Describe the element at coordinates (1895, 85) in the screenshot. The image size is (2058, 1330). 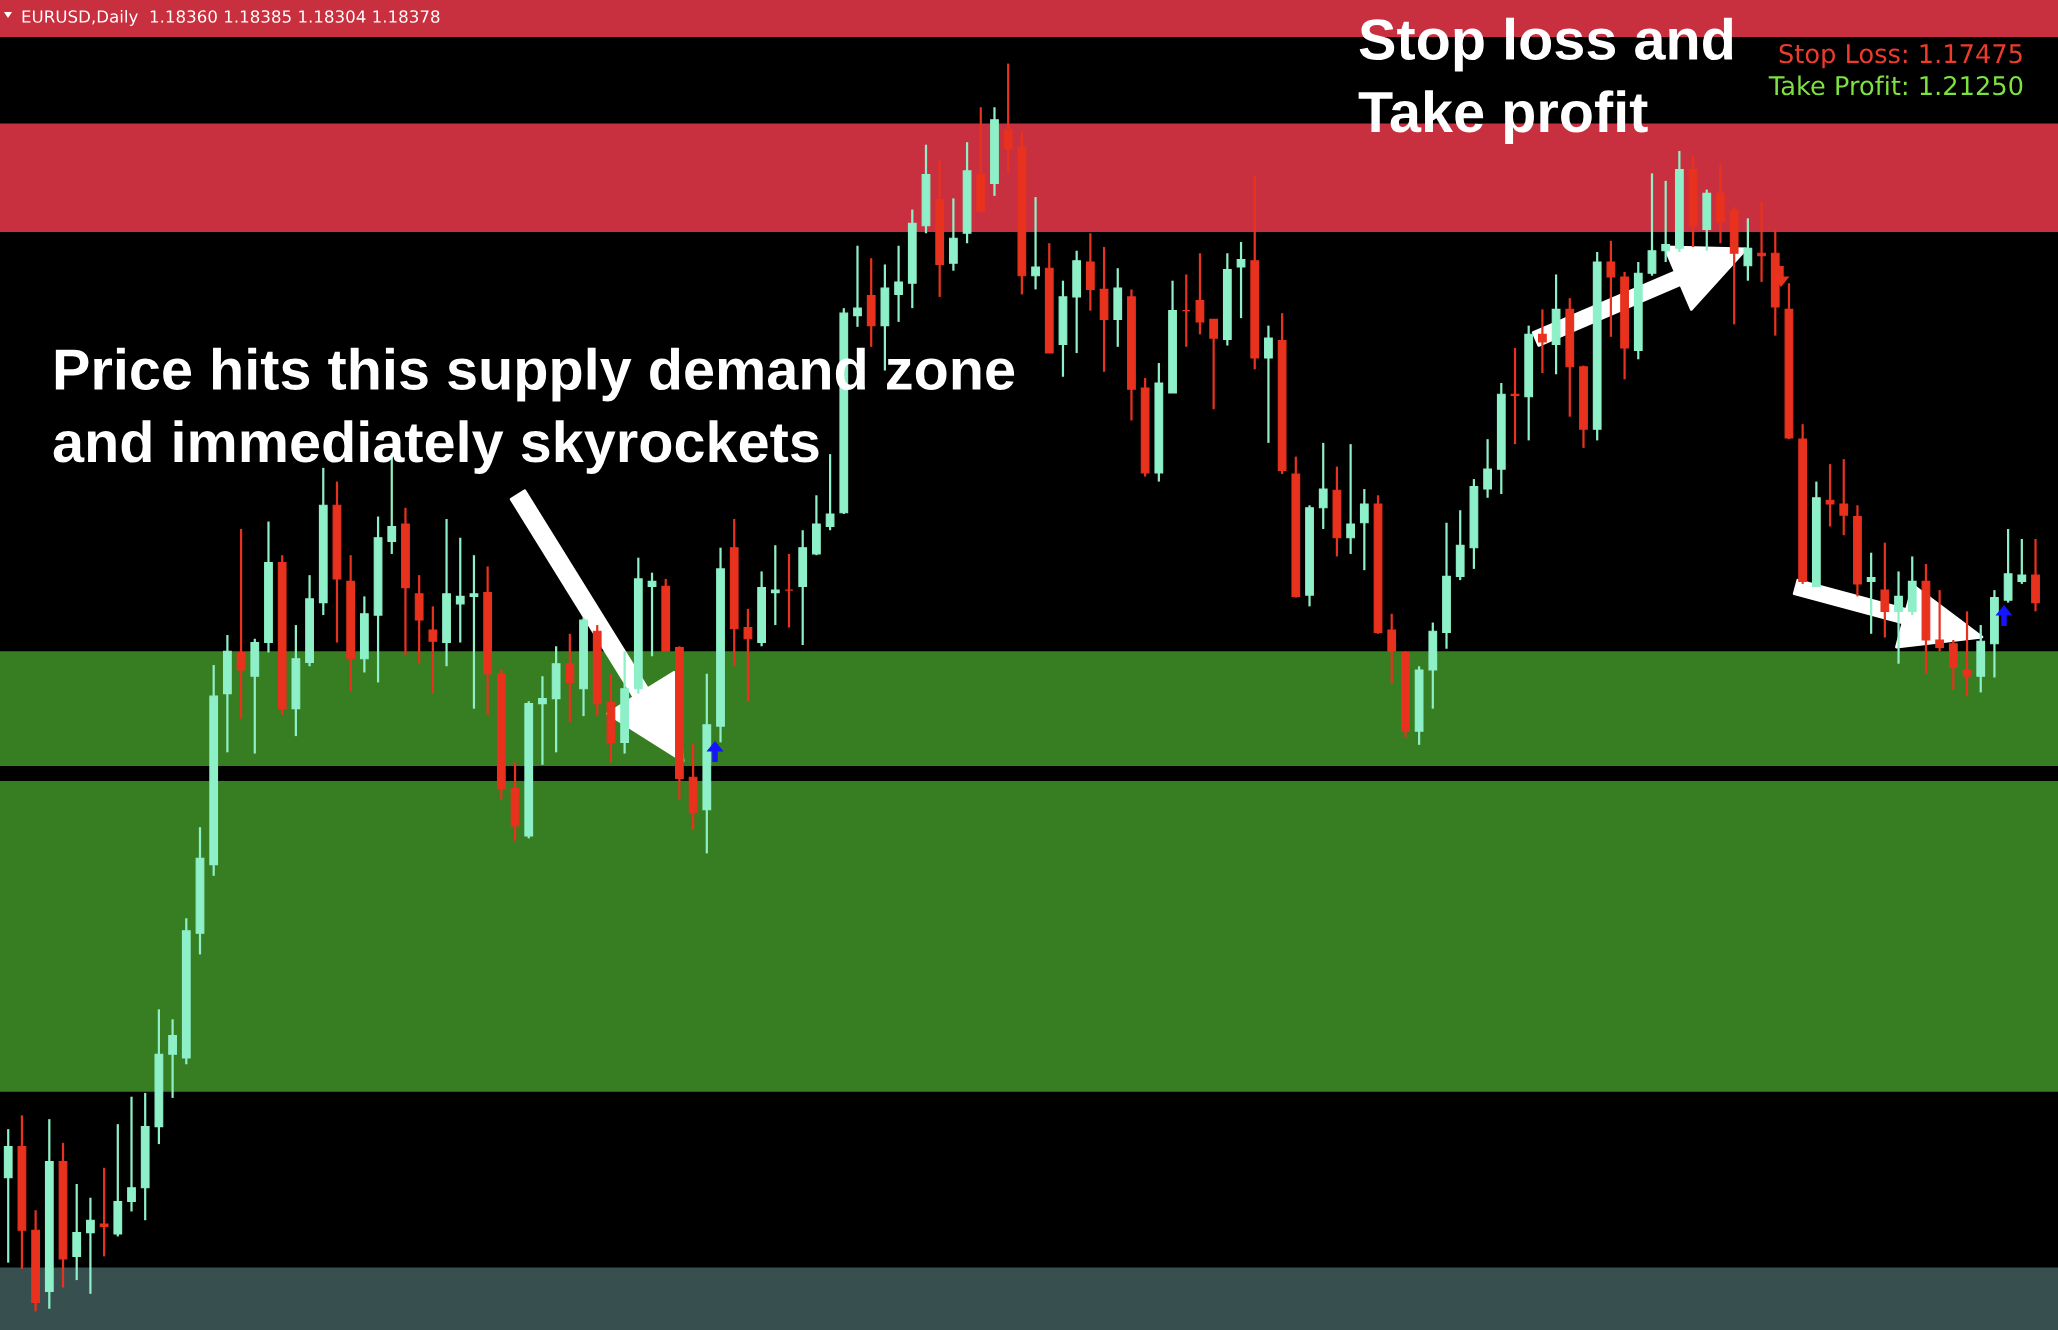
I see `annotation: Take Profit: 1.21250` at that location.